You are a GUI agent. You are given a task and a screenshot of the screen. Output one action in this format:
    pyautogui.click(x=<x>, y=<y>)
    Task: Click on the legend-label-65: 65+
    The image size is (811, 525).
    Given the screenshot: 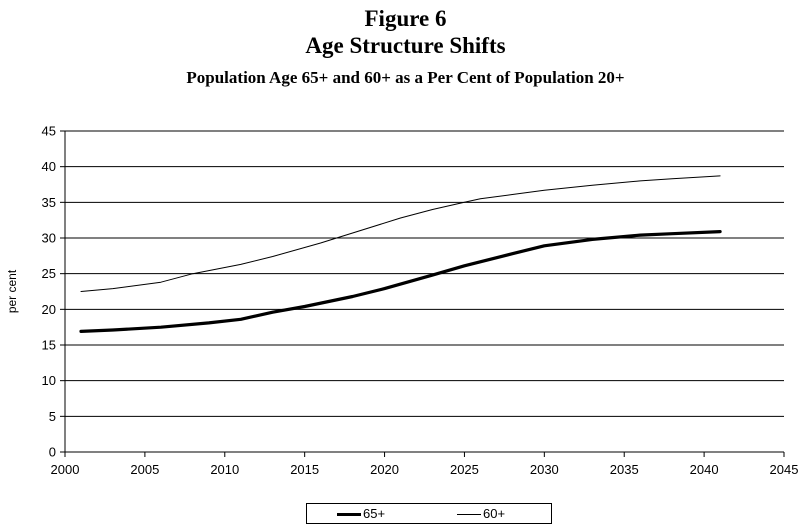 What is the action you would take?
    pyautogui.click(x=374, y=513)
    